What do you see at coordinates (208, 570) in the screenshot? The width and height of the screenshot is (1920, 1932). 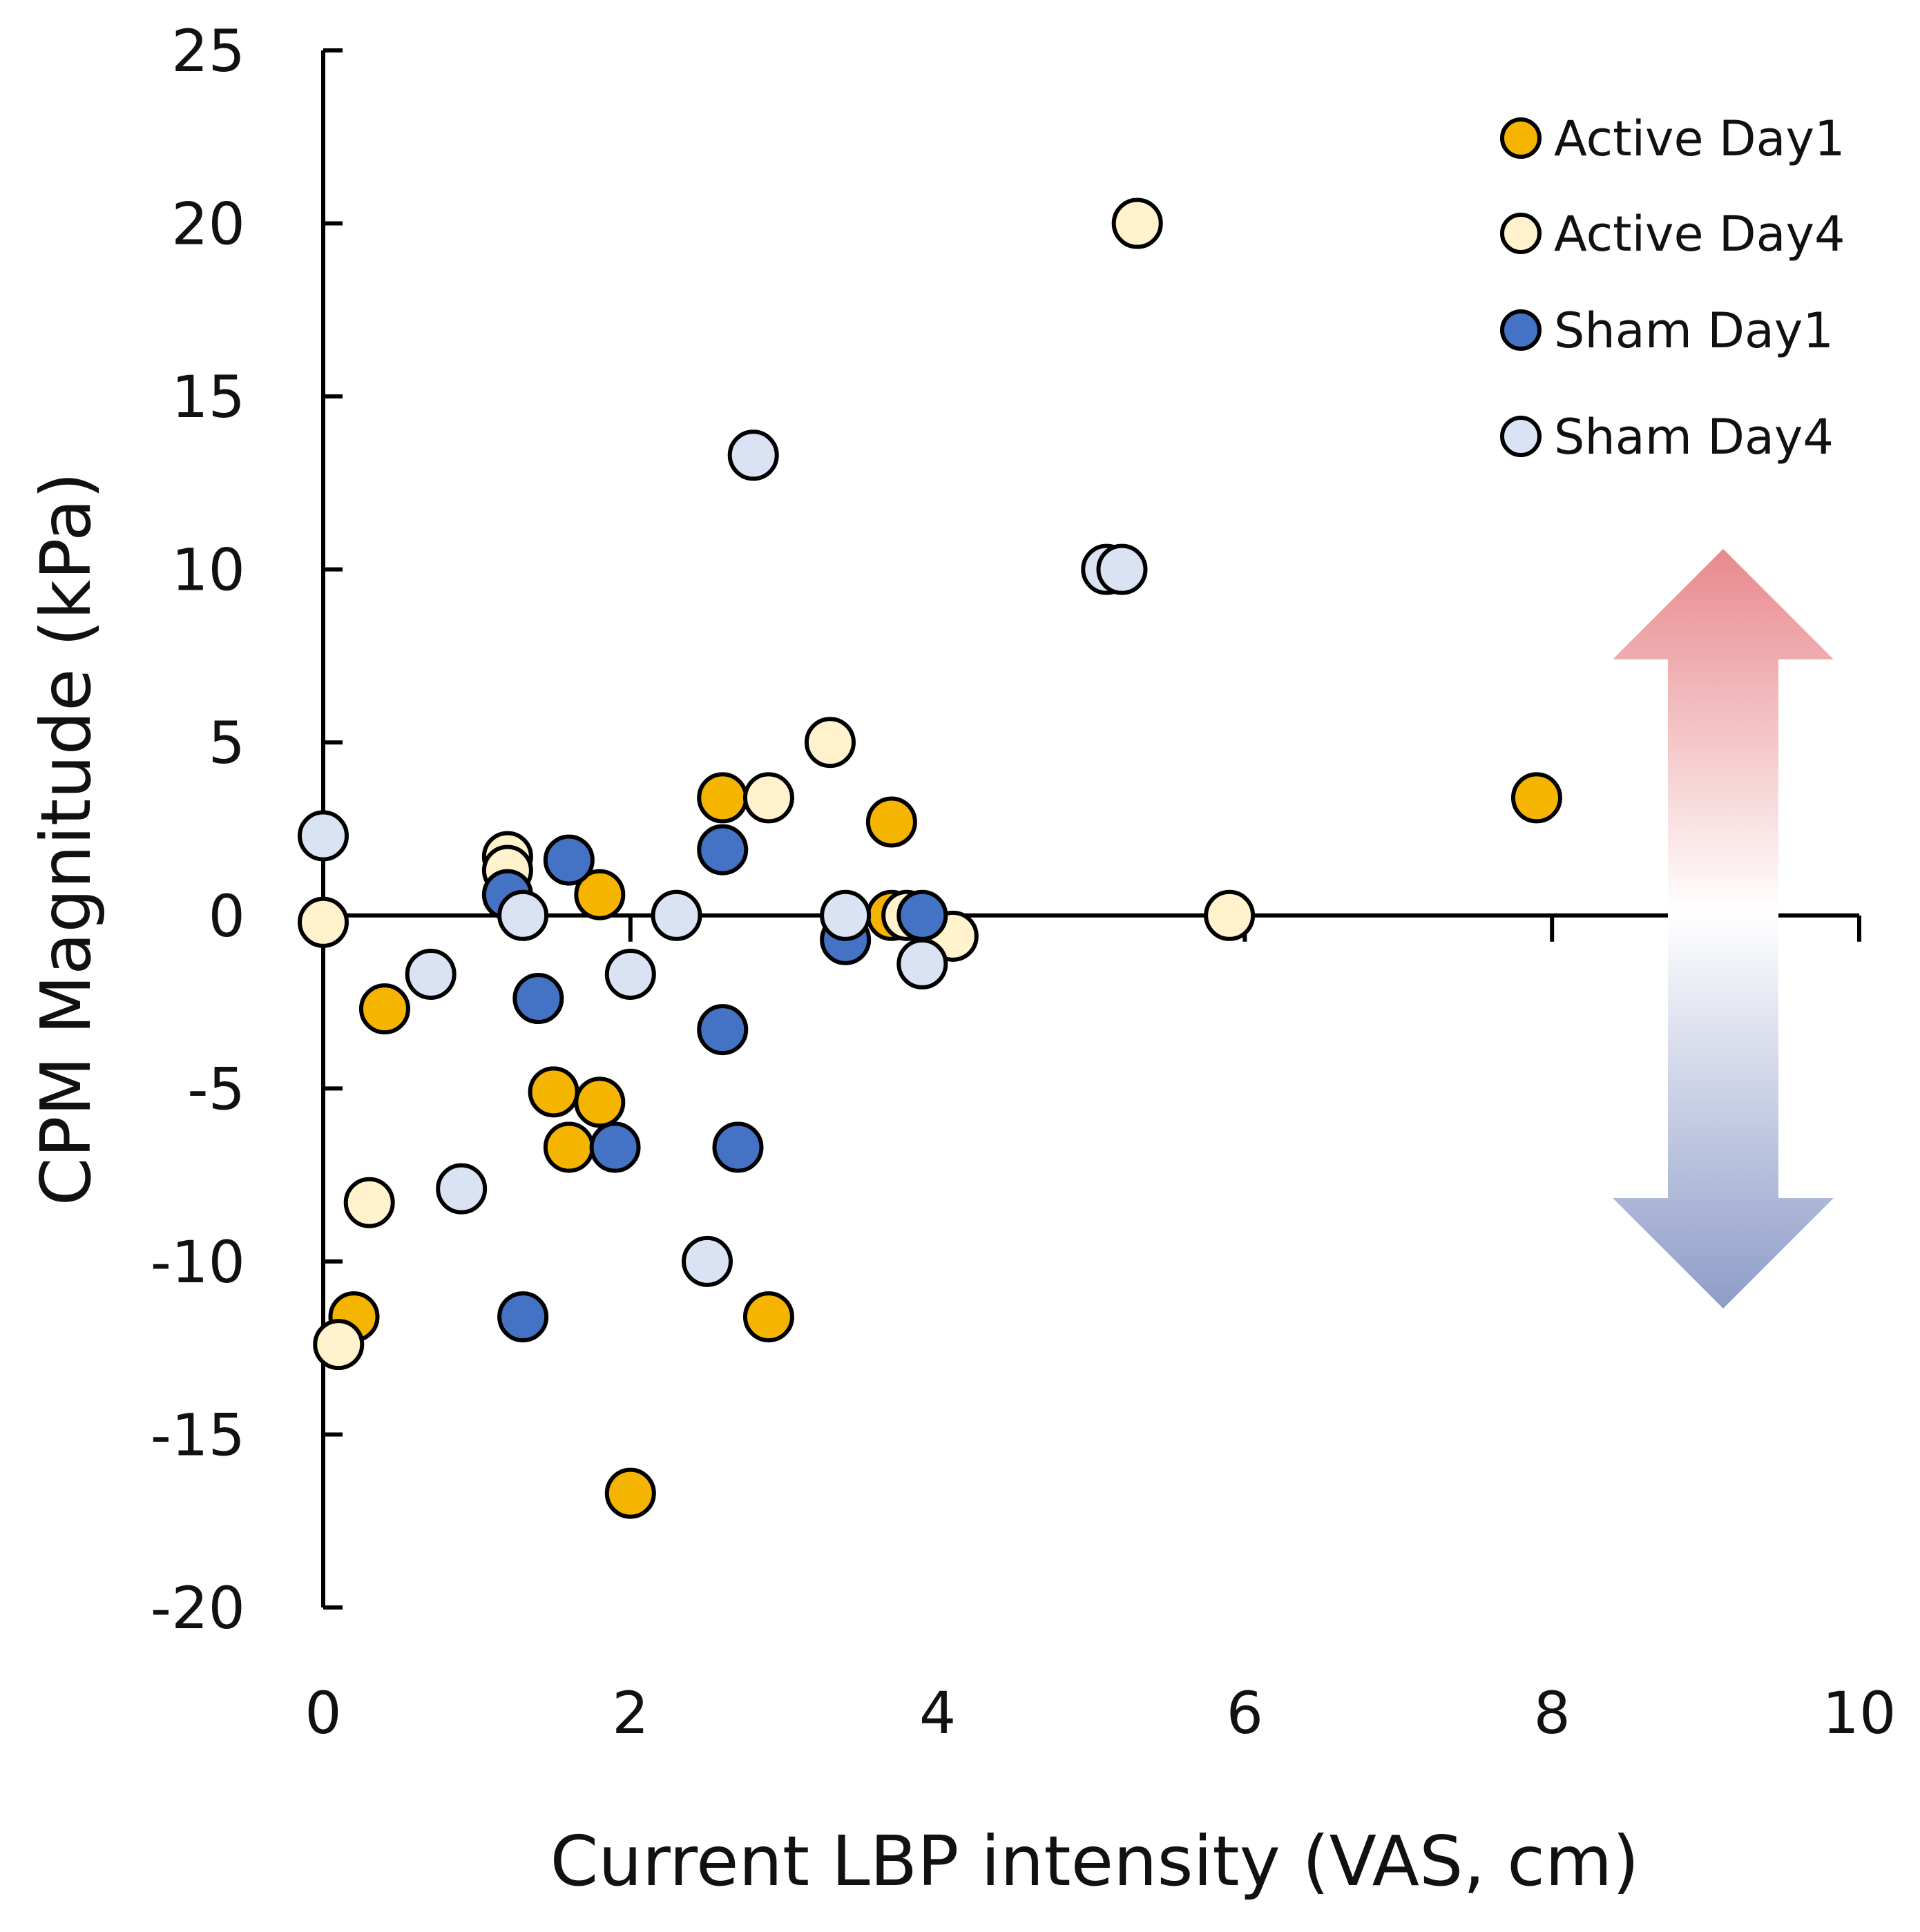 I see `y-tick-label: 10` at bounding box center [208, 570].